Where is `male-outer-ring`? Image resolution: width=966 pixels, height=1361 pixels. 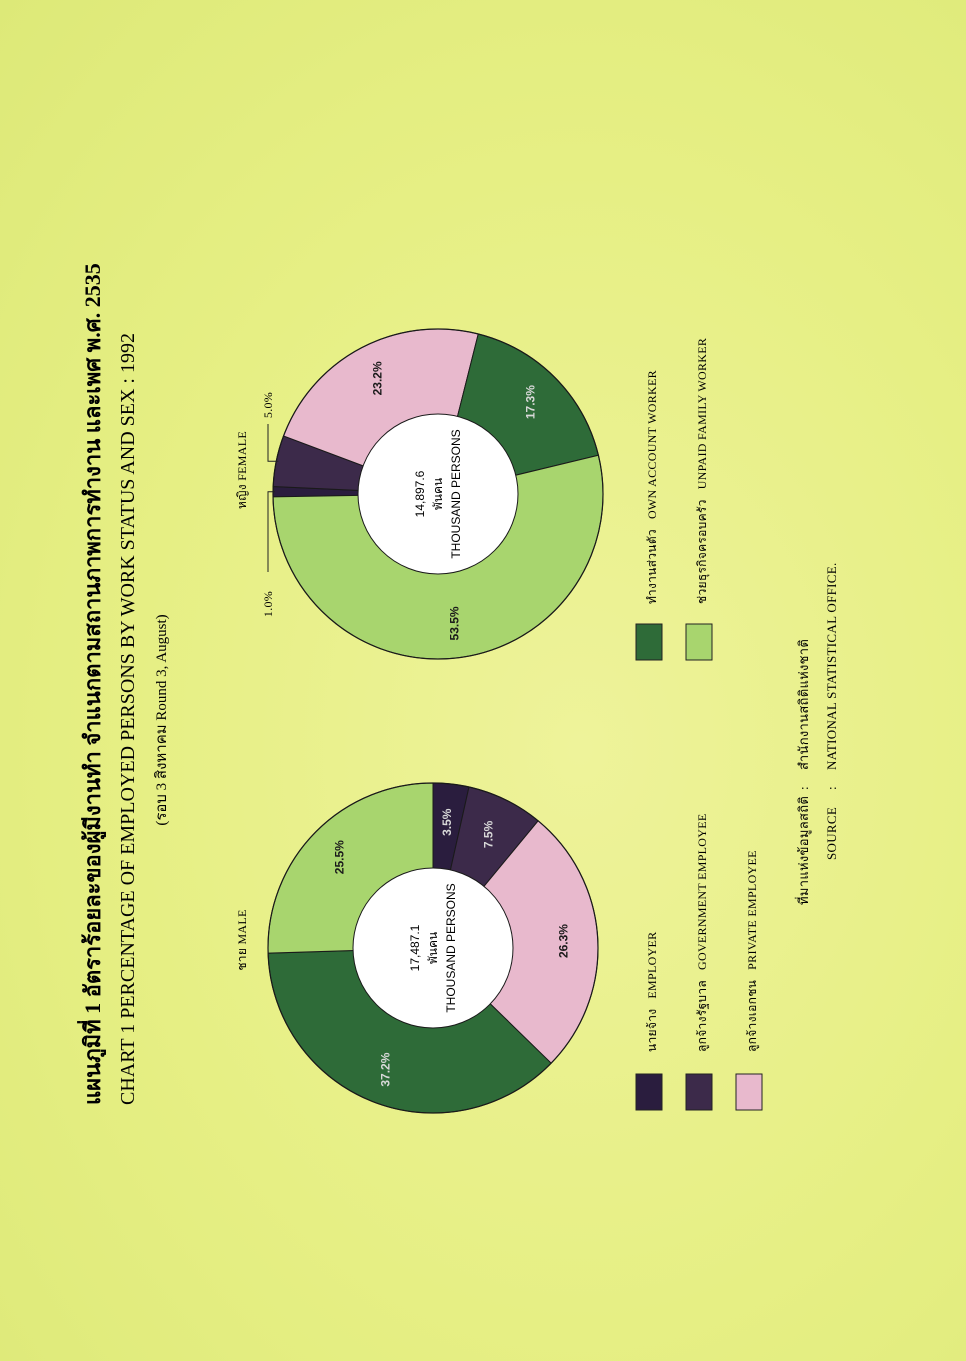
male-outer-ring is located at coordinates (433, 948).